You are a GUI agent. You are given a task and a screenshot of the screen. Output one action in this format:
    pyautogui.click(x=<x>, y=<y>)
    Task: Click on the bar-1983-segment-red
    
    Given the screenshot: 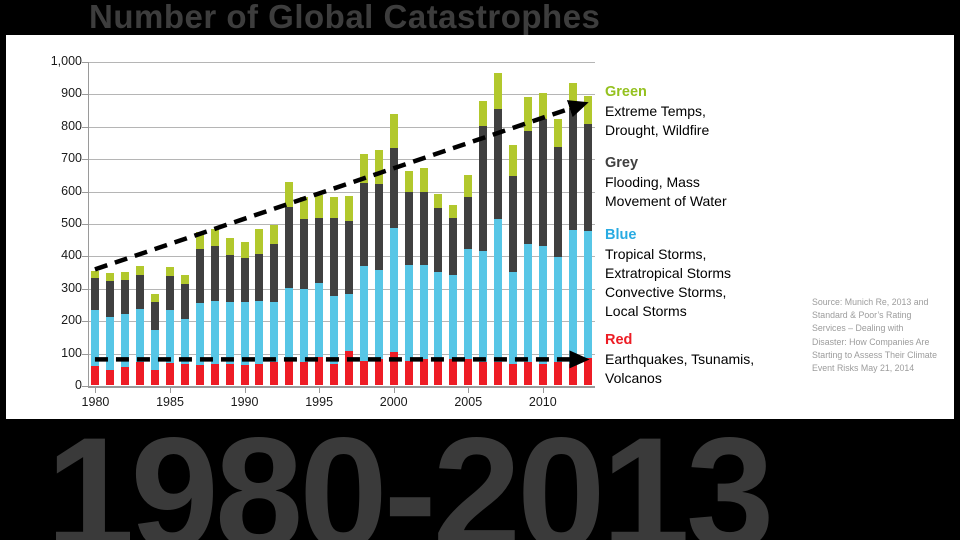 What is the action you would take?
    pyautogui.click(x=140, y=373)
    